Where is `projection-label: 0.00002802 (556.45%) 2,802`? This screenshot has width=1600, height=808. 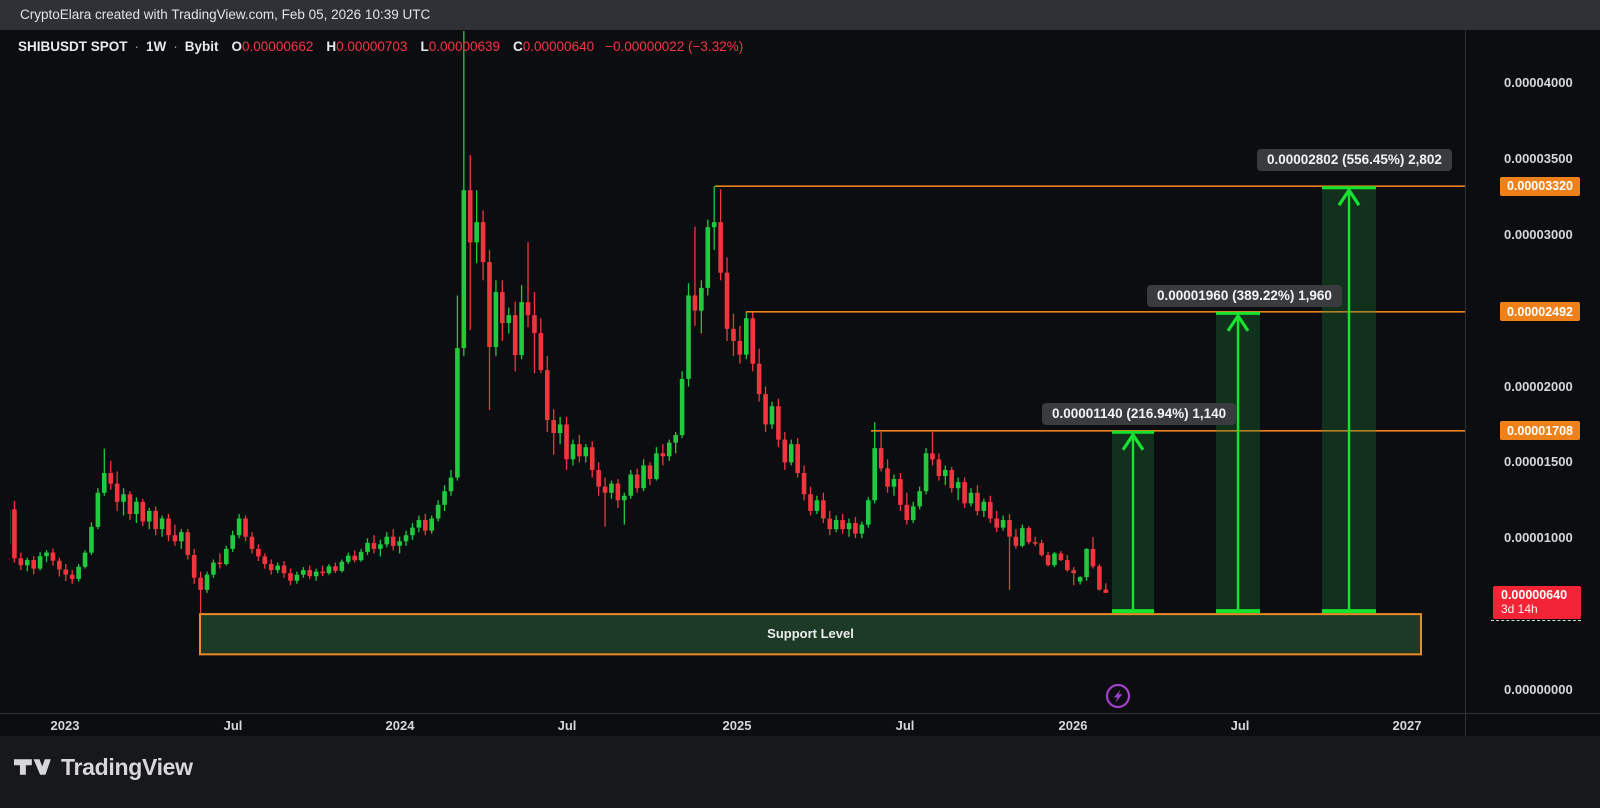 projection-label: 0.00002802 (556.45%) 2,802 is located at coordinates (1354, 160).